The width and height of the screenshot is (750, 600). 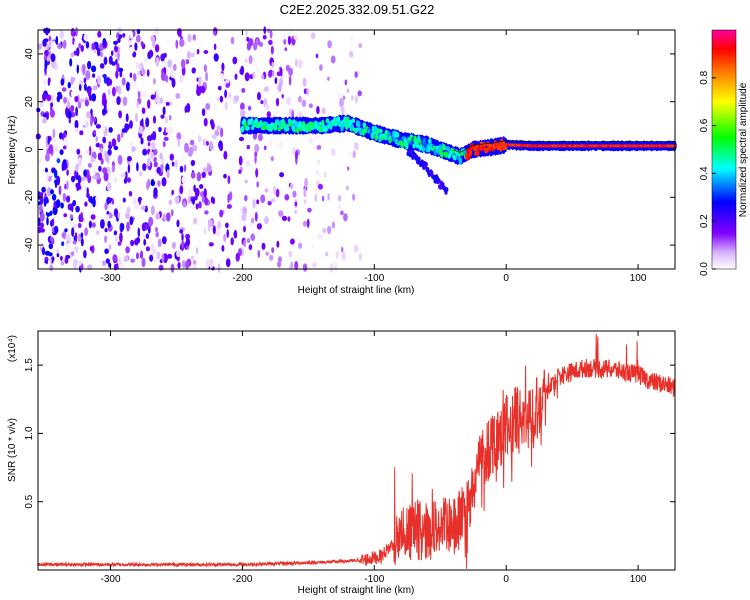 I want to click on snr-y-scale-label: (x10⁴), so click(x=12, y=348).